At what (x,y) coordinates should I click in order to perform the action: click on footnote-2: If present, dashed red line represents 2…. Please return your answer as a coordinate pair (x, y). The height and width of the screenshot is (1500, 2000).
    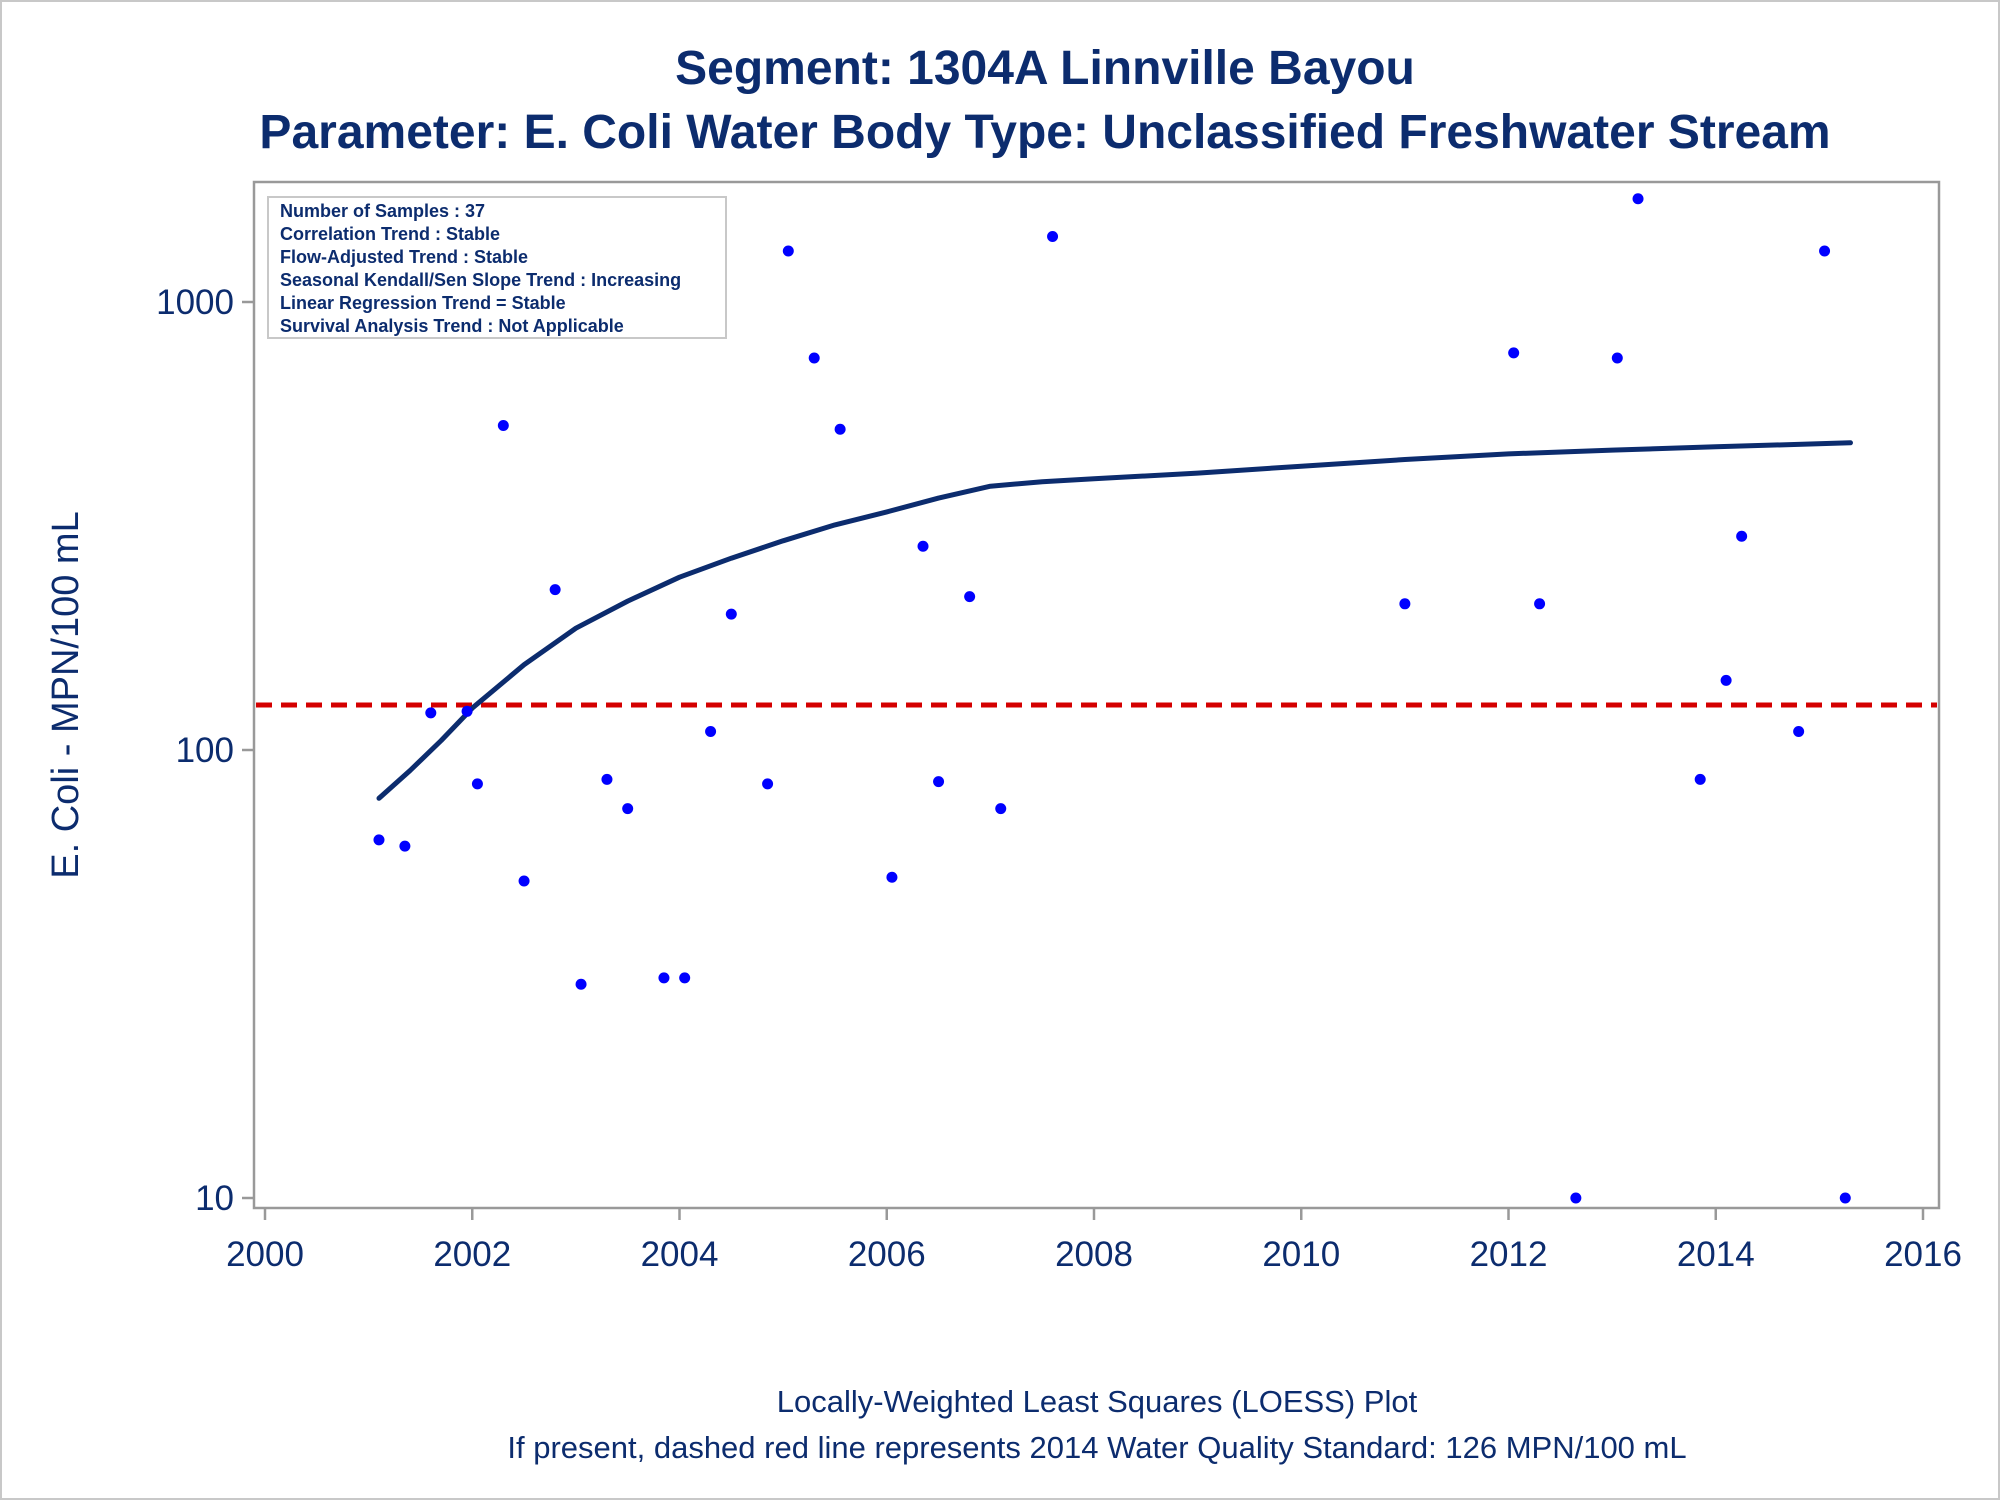
    Looking at the image, I should click on (1096, 1447).